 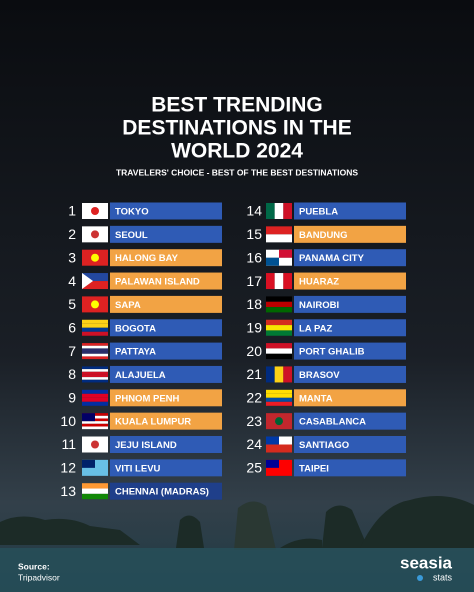 I want to click on rank-number: 15, so click(x=254, y=234).